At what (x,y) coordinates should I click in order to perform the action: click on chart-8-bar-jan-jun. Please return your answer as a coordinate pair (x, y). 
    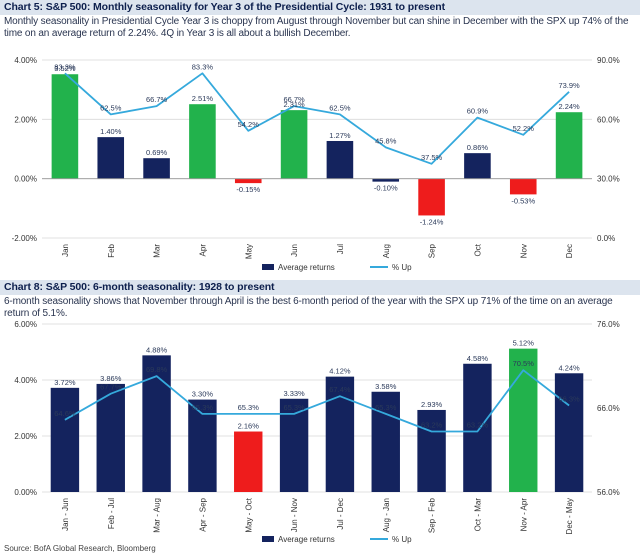
    Looking at the image, I should click on (65, 439).